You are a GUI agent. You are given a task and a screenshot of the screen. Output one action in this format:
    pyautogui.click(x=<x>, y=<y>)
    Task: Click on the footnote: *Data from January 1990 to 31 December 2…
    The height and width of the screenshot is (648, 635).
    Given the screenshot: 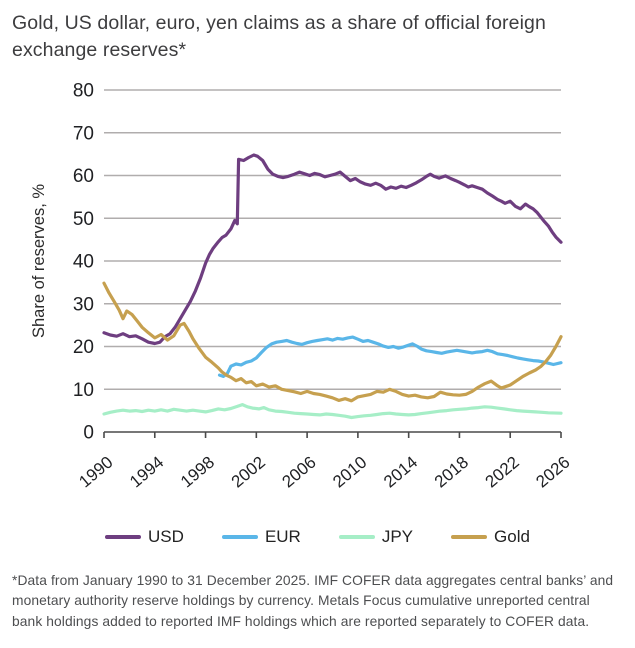 What is the action you would take?
    pyautogui.click(x=313, y=600)
    